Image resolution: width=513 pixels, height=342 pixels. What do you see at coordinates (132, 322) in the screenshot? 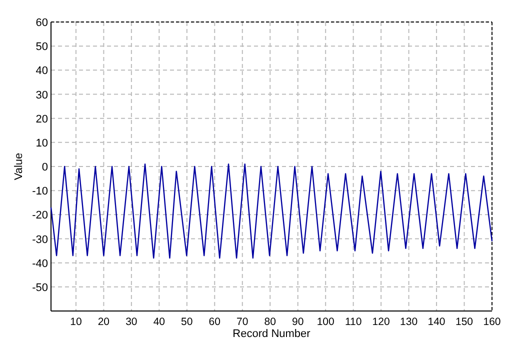
I see `x-tick-label: 30` at bounding box center [132, 322].